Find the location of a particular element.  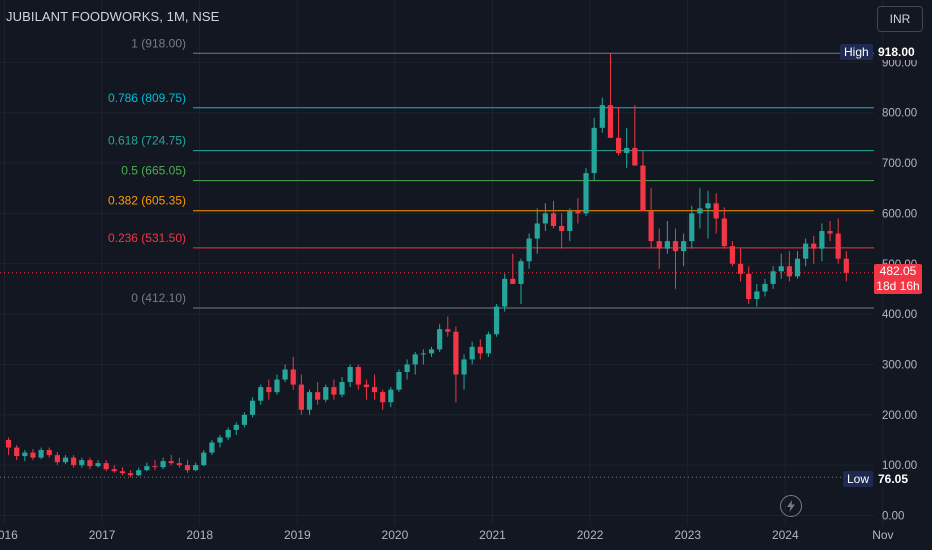

currency-button: INR is located at coordinates (900, 19).